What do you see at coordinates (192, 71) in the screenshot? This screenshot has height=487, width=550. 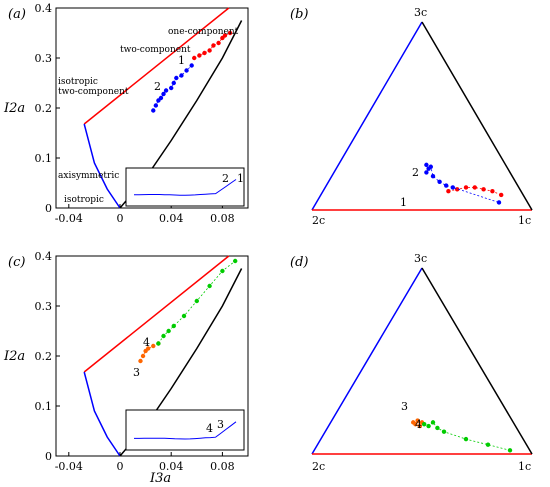 I see `panel-a-series` at bounding box center [192, 71].